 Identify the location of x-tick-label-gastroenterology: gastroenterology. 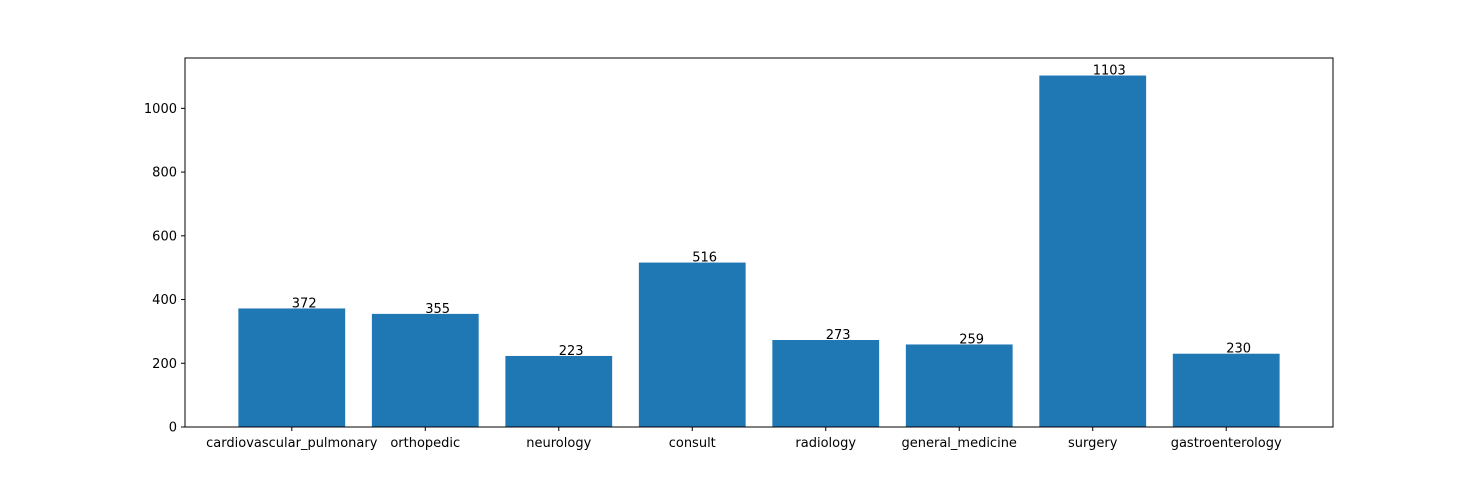
(1226, 443).